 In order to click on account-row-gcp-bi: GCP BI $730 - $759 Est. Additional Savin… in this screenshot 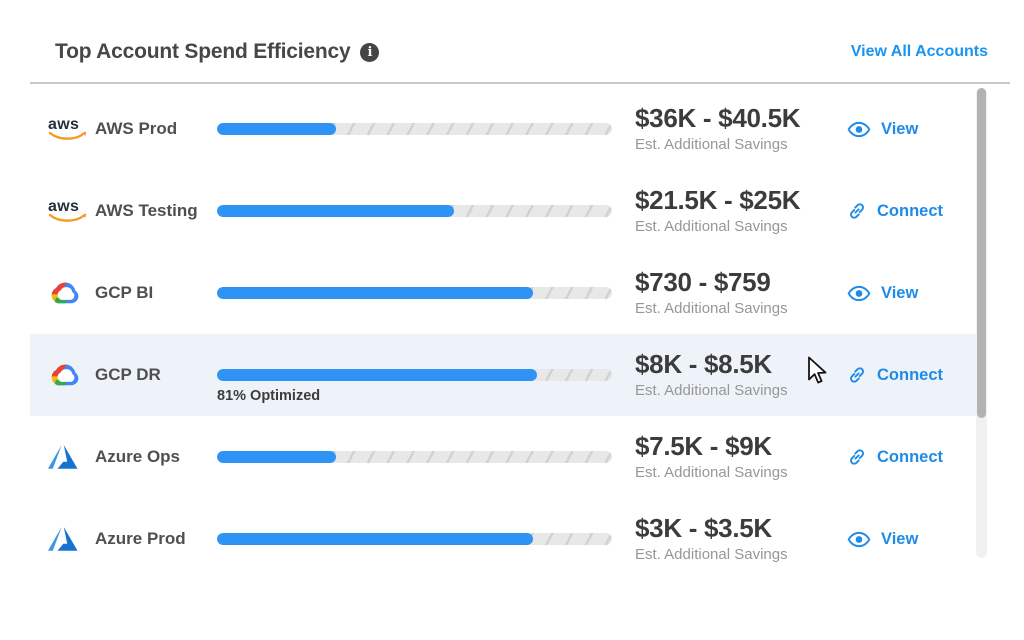, I will do `click(504, 293)`.